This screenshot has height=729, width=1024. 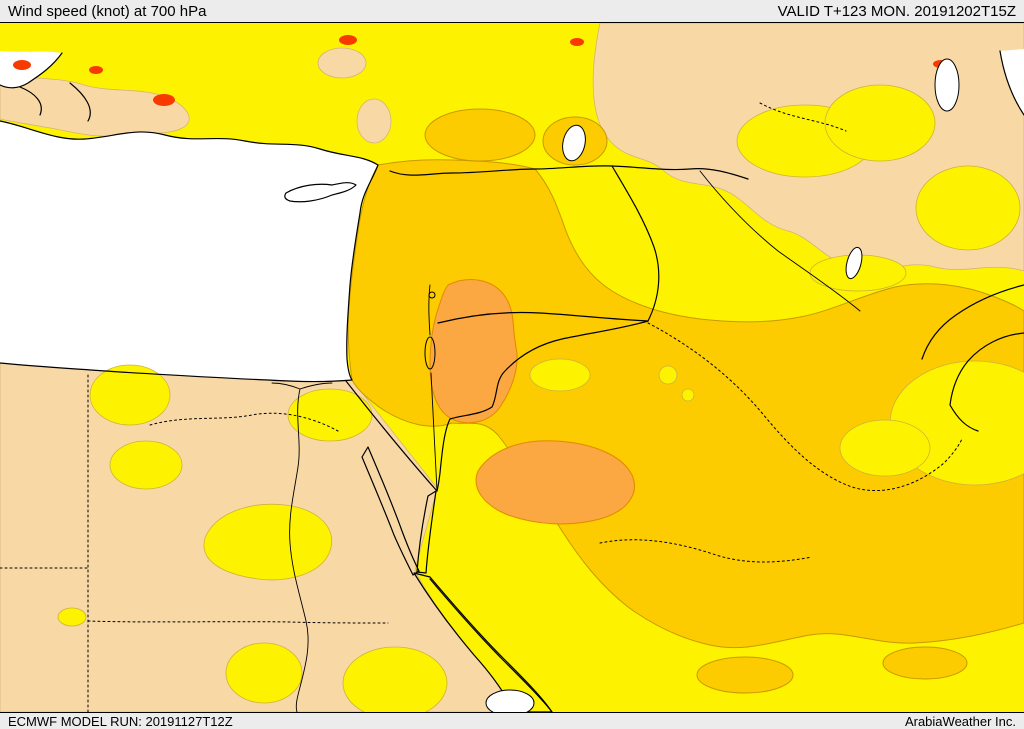 I want to click on syria-jordan-border, so click(x=543, y=317).